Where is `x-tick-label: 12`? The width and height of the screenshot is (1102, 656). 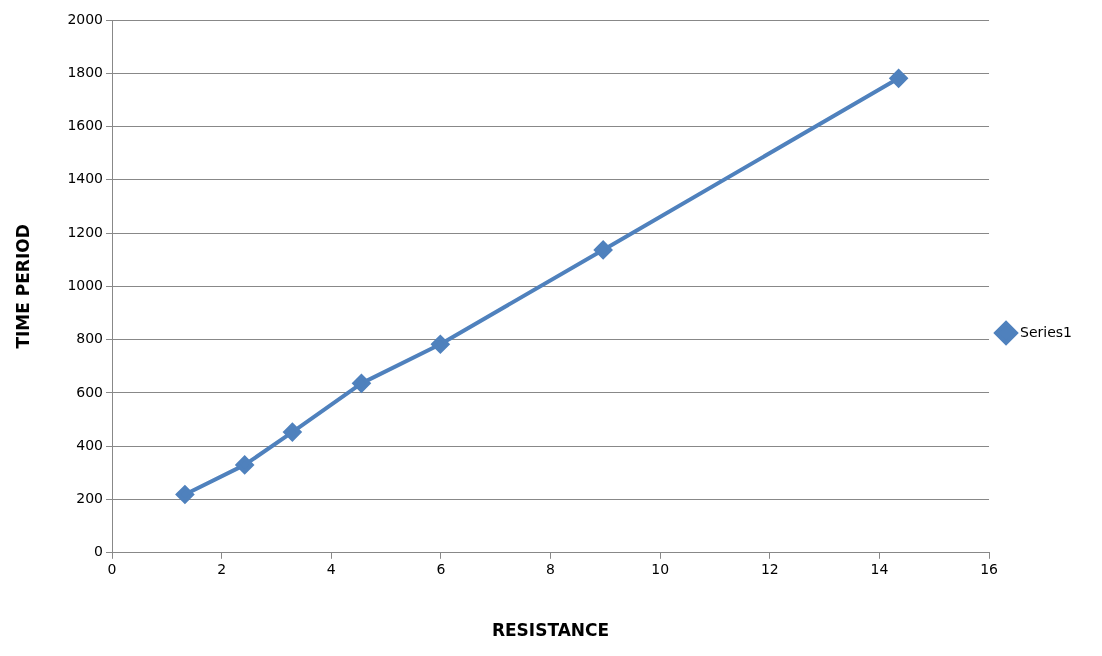 x-tick-label: 12 is located at coordinates (769, 568).